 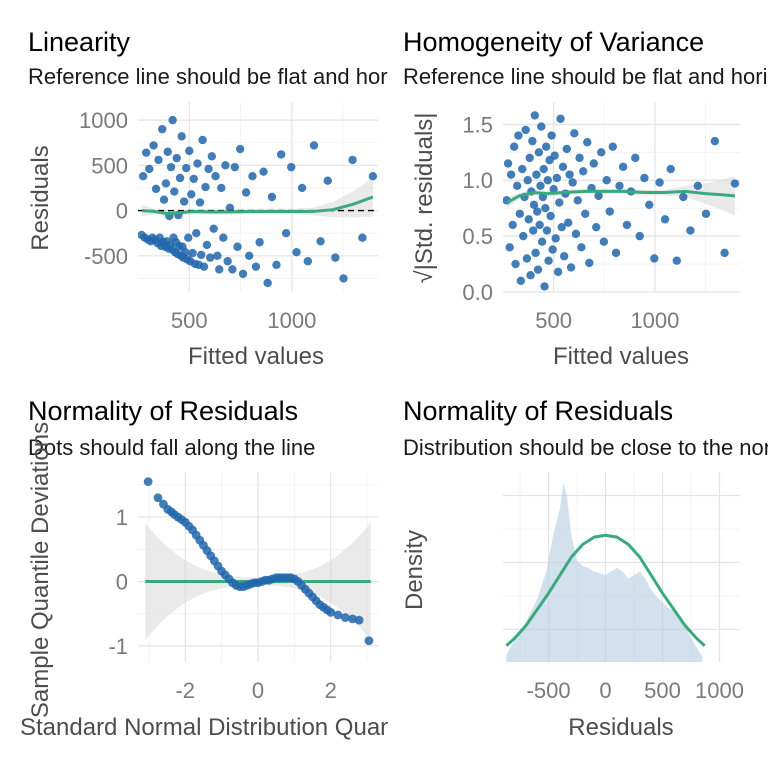 What do you see at coordinates (369, 641) in the screenshot?
I see `qq-point` at bounding box center [369, 641].